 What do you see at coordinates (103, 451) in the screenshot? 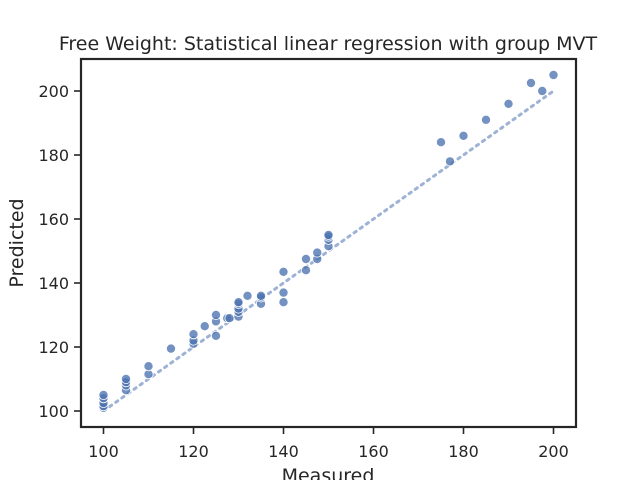
I see `x-tick-label: 100` at bounding box center [103, 451].